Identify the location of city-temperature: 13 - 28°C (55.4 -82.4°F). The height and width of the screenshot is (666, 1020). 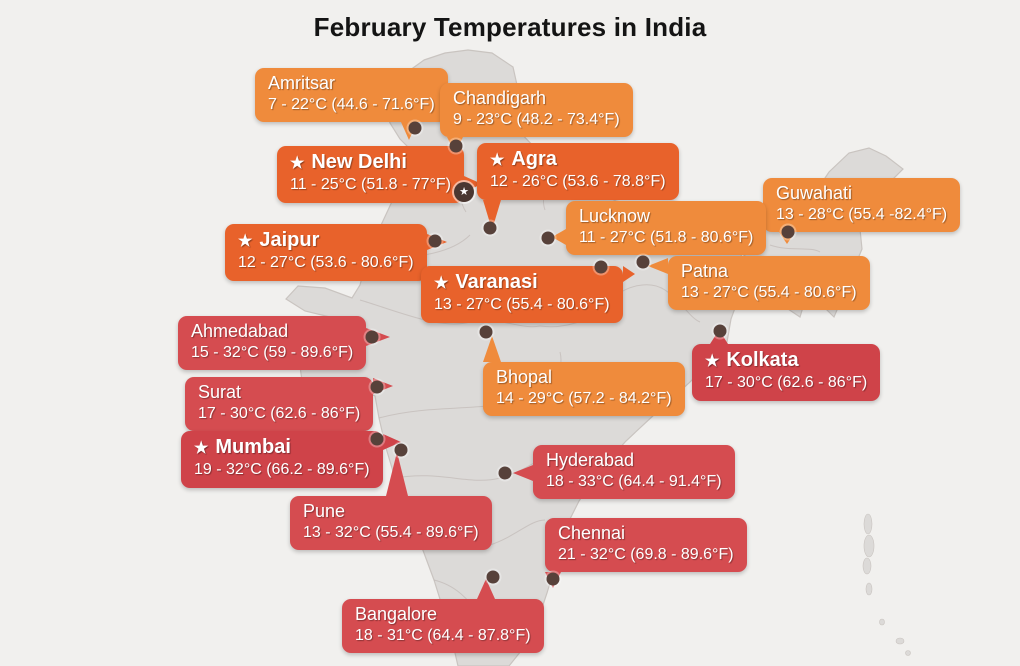
(862, 214).